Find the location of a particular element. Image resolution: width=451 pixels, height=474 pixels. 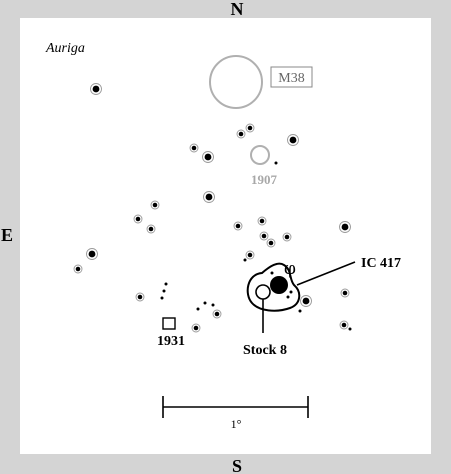

ngc1907-cluster-circle is located at coordinates (260, 155).